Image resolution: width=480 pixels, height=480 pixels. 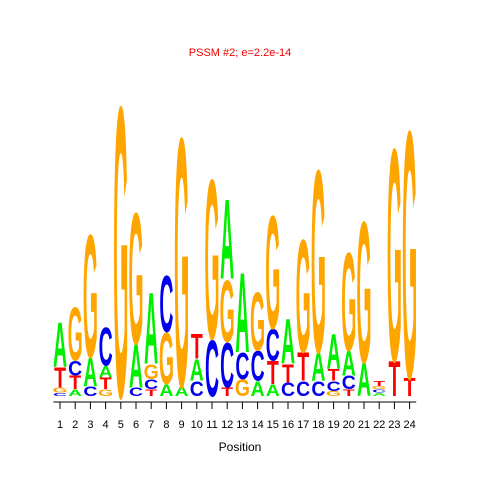 What do you see at coordinates (235, 416) in the screenshot?
I see `x-axis: 1 2 3 4 5 6 7 8 9 10 11 12 13 14 15 16 17 18 19 20 21 22 23 24` at bounding box center [235, 416].